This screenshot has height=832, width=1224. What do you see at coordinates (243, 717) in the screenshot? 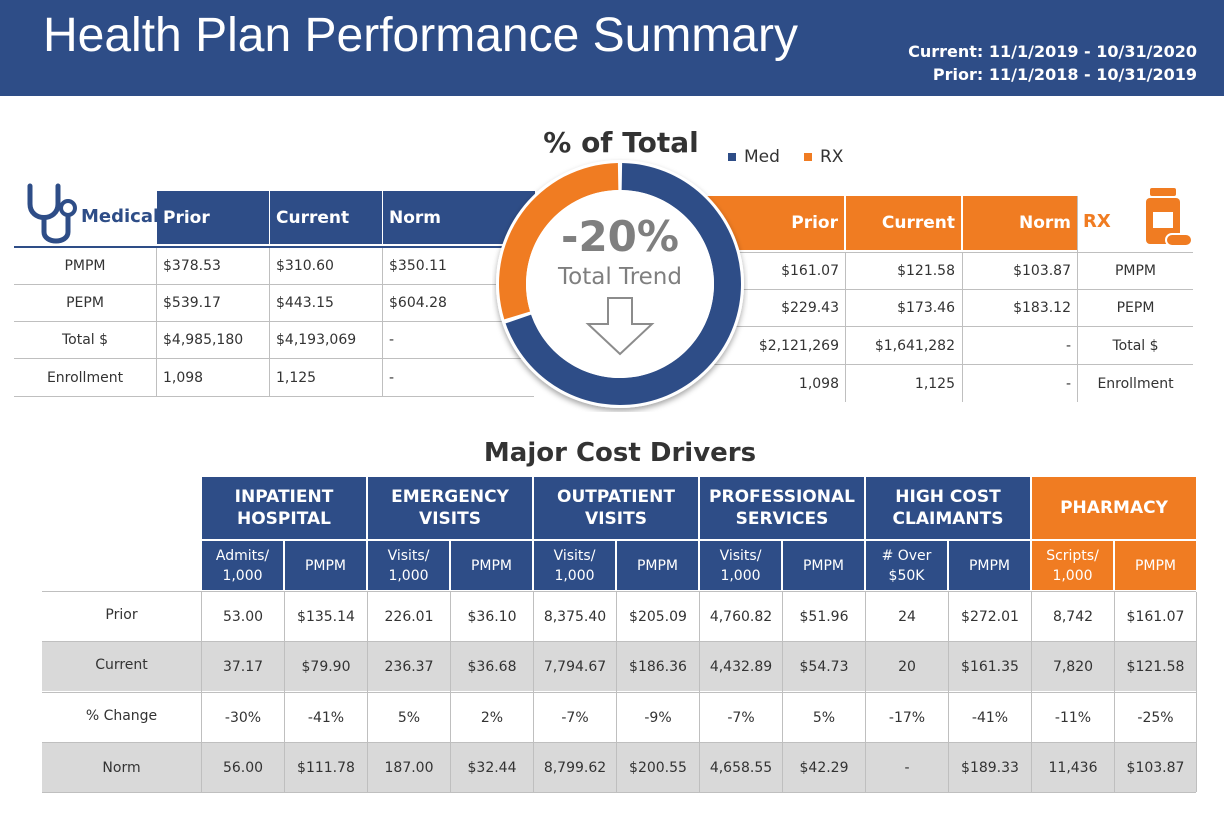
I see `drivers-cell: -30%` at bounding box center [243, 717].